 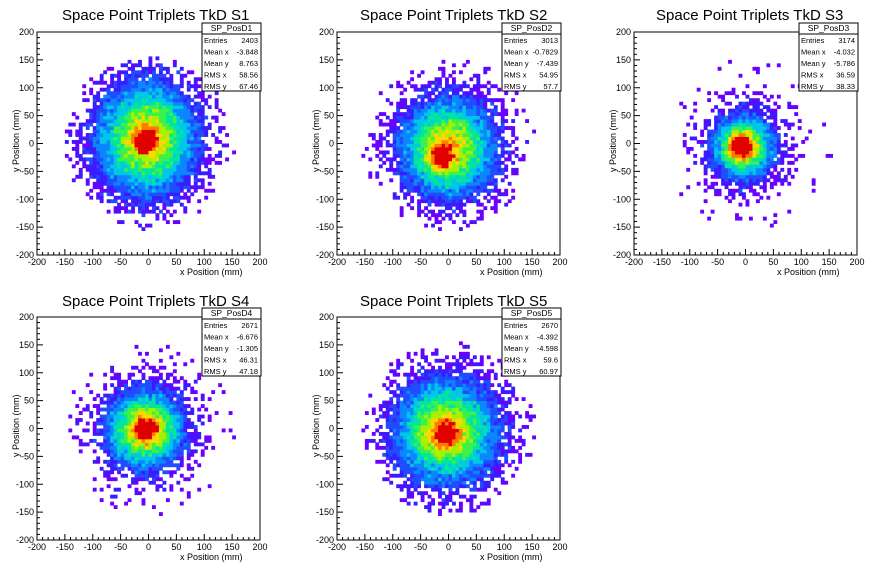 I want to click on y-axis-label: y Position (mm), so click(x=613, y=140).